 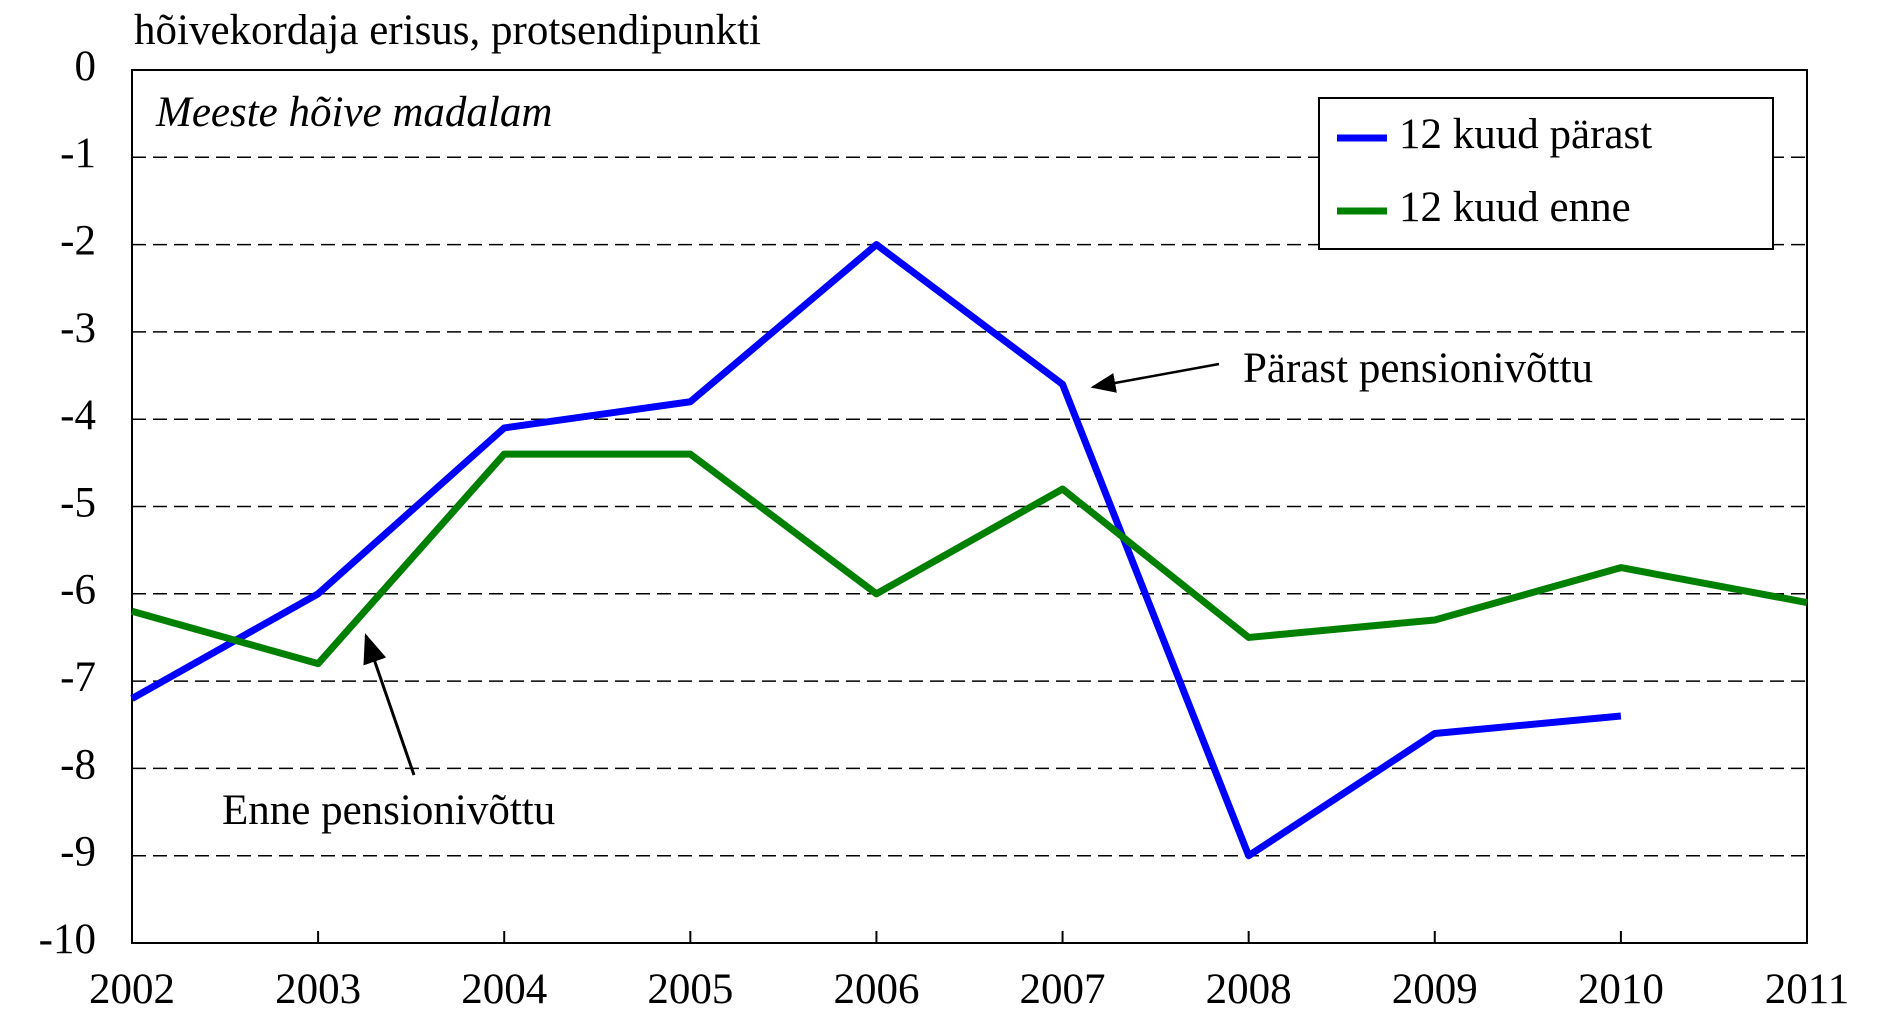 What do you see at coordinates (67, 939) in the screenshot?
I see `y-tick-label: -10` at bounding box center [67, 939].